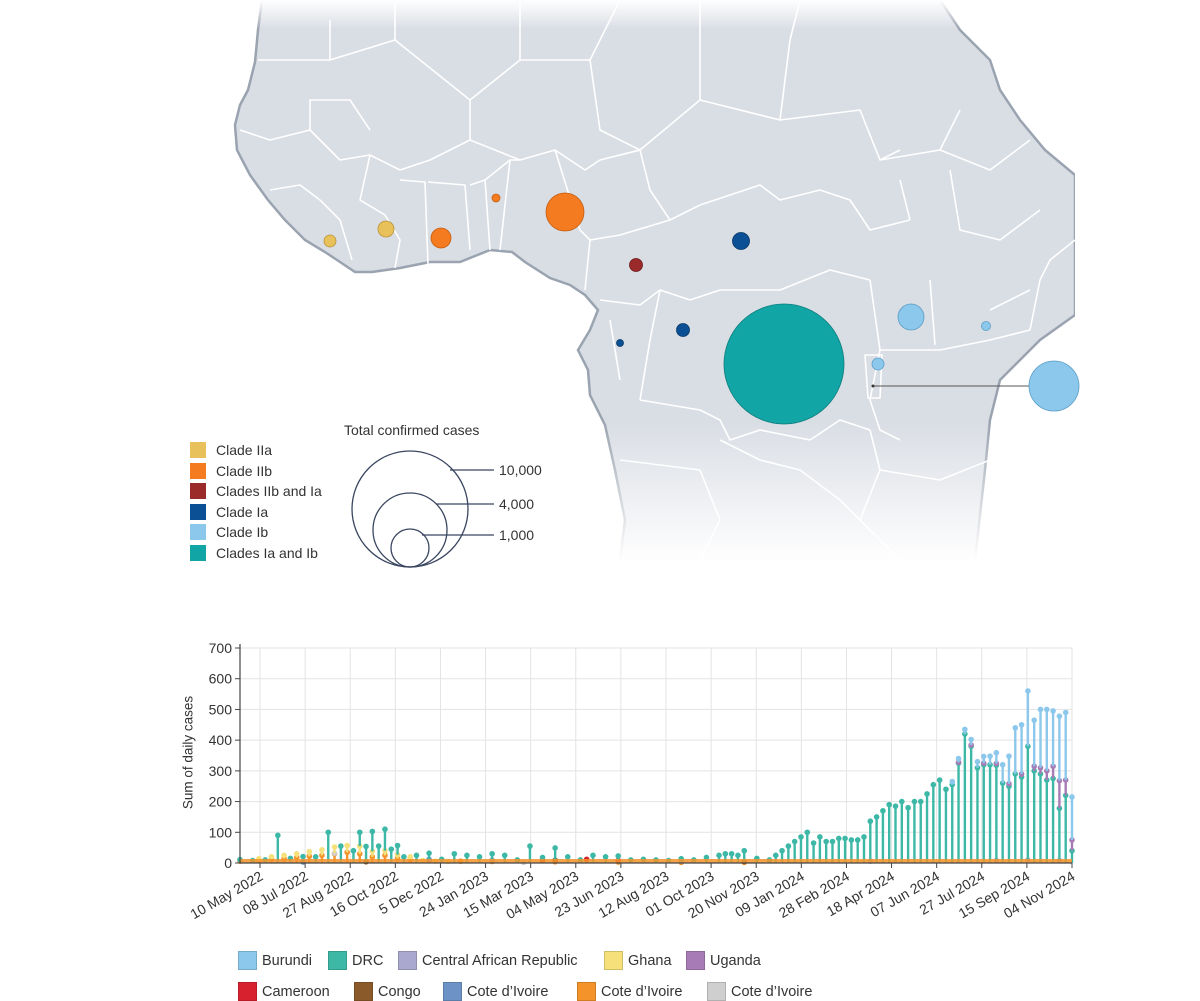 This screenshot has width=1200, height=1001. Describe the element at coordinates (986, 326) in the screenshot. I see `bubble-clade-ib-small` at that location.